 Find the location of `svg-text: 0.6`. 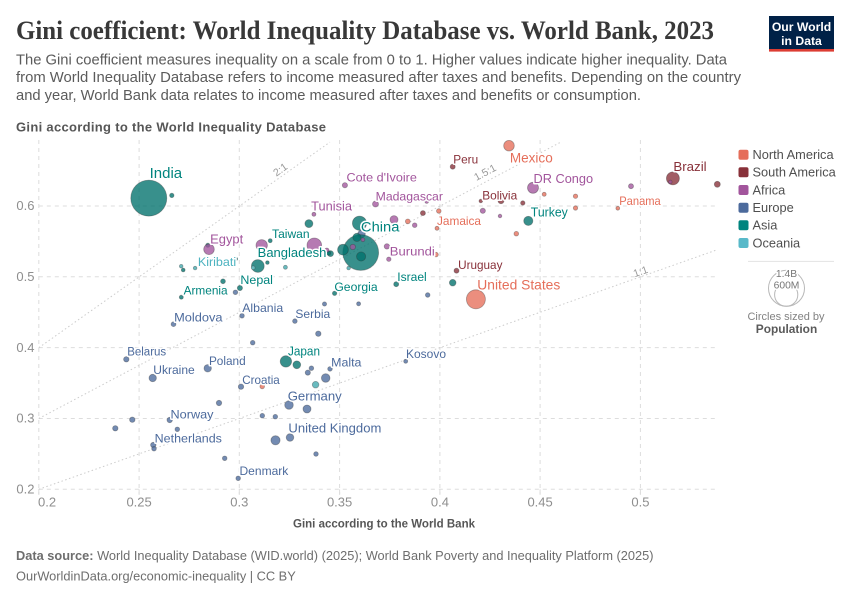

svg-text: 0.6 is located at coordinates (25, 205).